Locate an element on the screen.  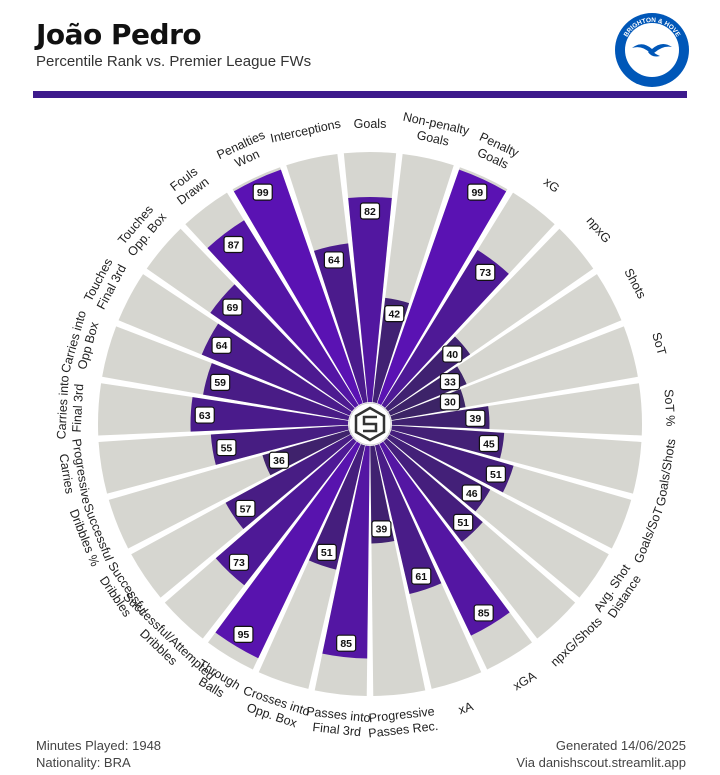
value-label-text: 33 is located at coordinates (450, 382).